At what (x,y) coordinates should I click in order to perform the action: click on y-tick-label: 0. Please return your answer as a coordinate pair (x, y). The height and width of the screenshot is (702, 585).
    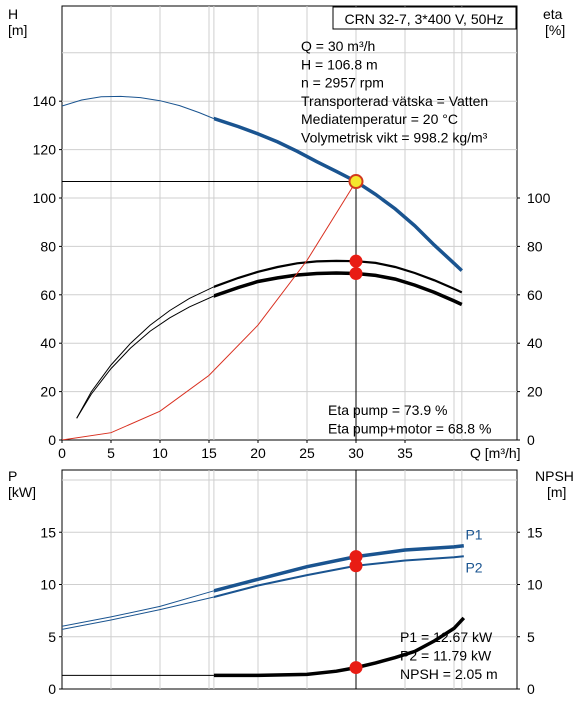
    Looking at the image, I should click on (52, 440).